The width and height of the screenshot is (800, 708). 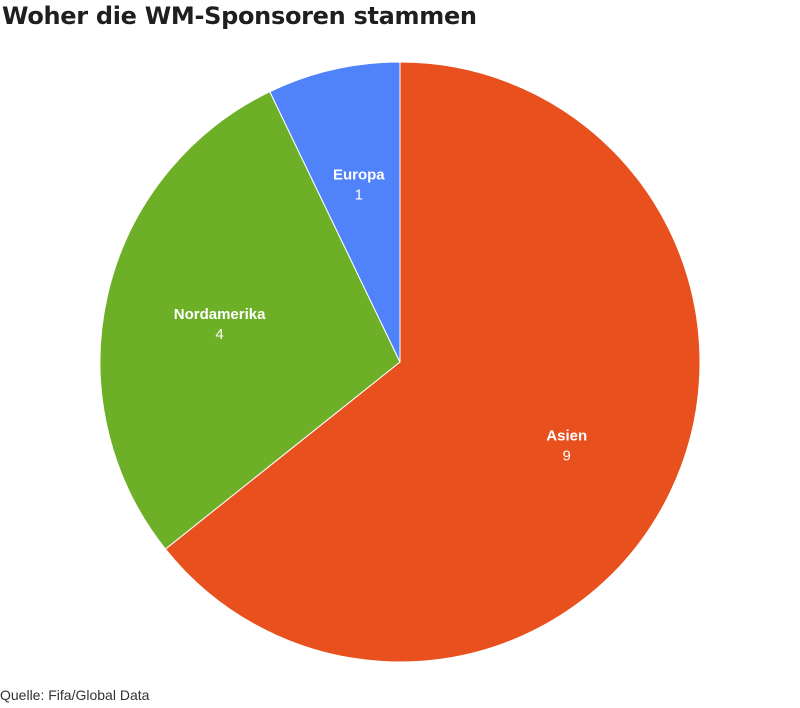 I want to click on slice-value-asien: 9, so click(x=567, y=455).